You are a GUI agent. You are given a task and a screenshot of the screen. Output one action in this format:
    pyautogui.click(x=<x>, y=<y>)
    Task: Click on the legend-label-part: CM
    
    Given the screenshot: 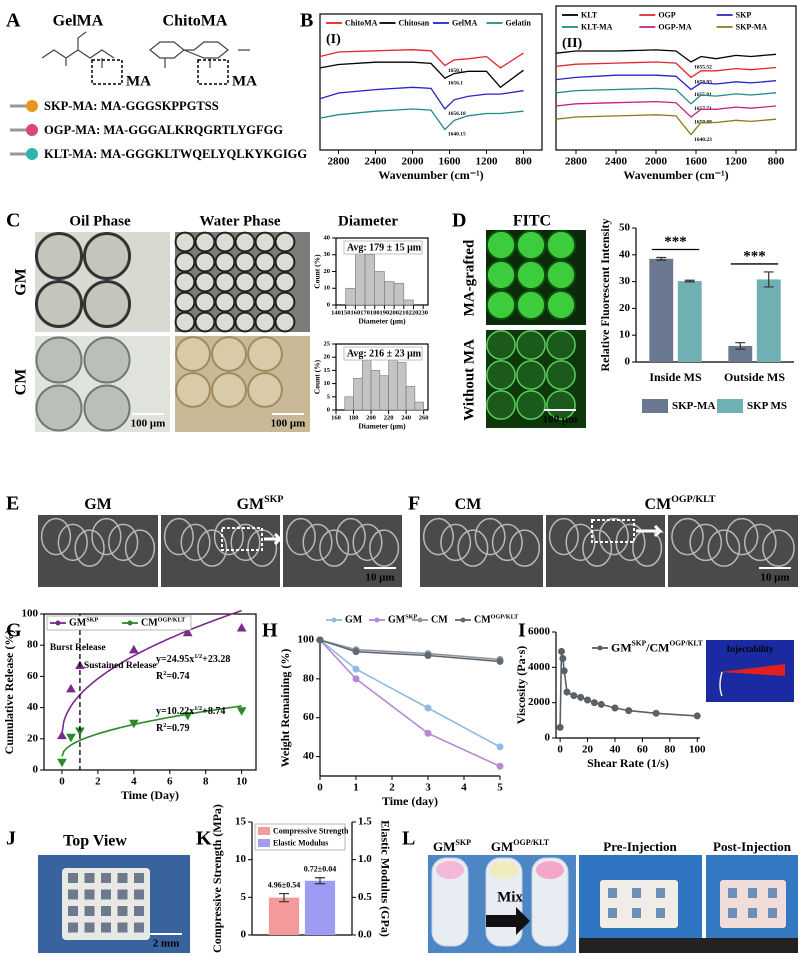 What is the action you would take?
    pyautogui.click(x=482, y=620)
    